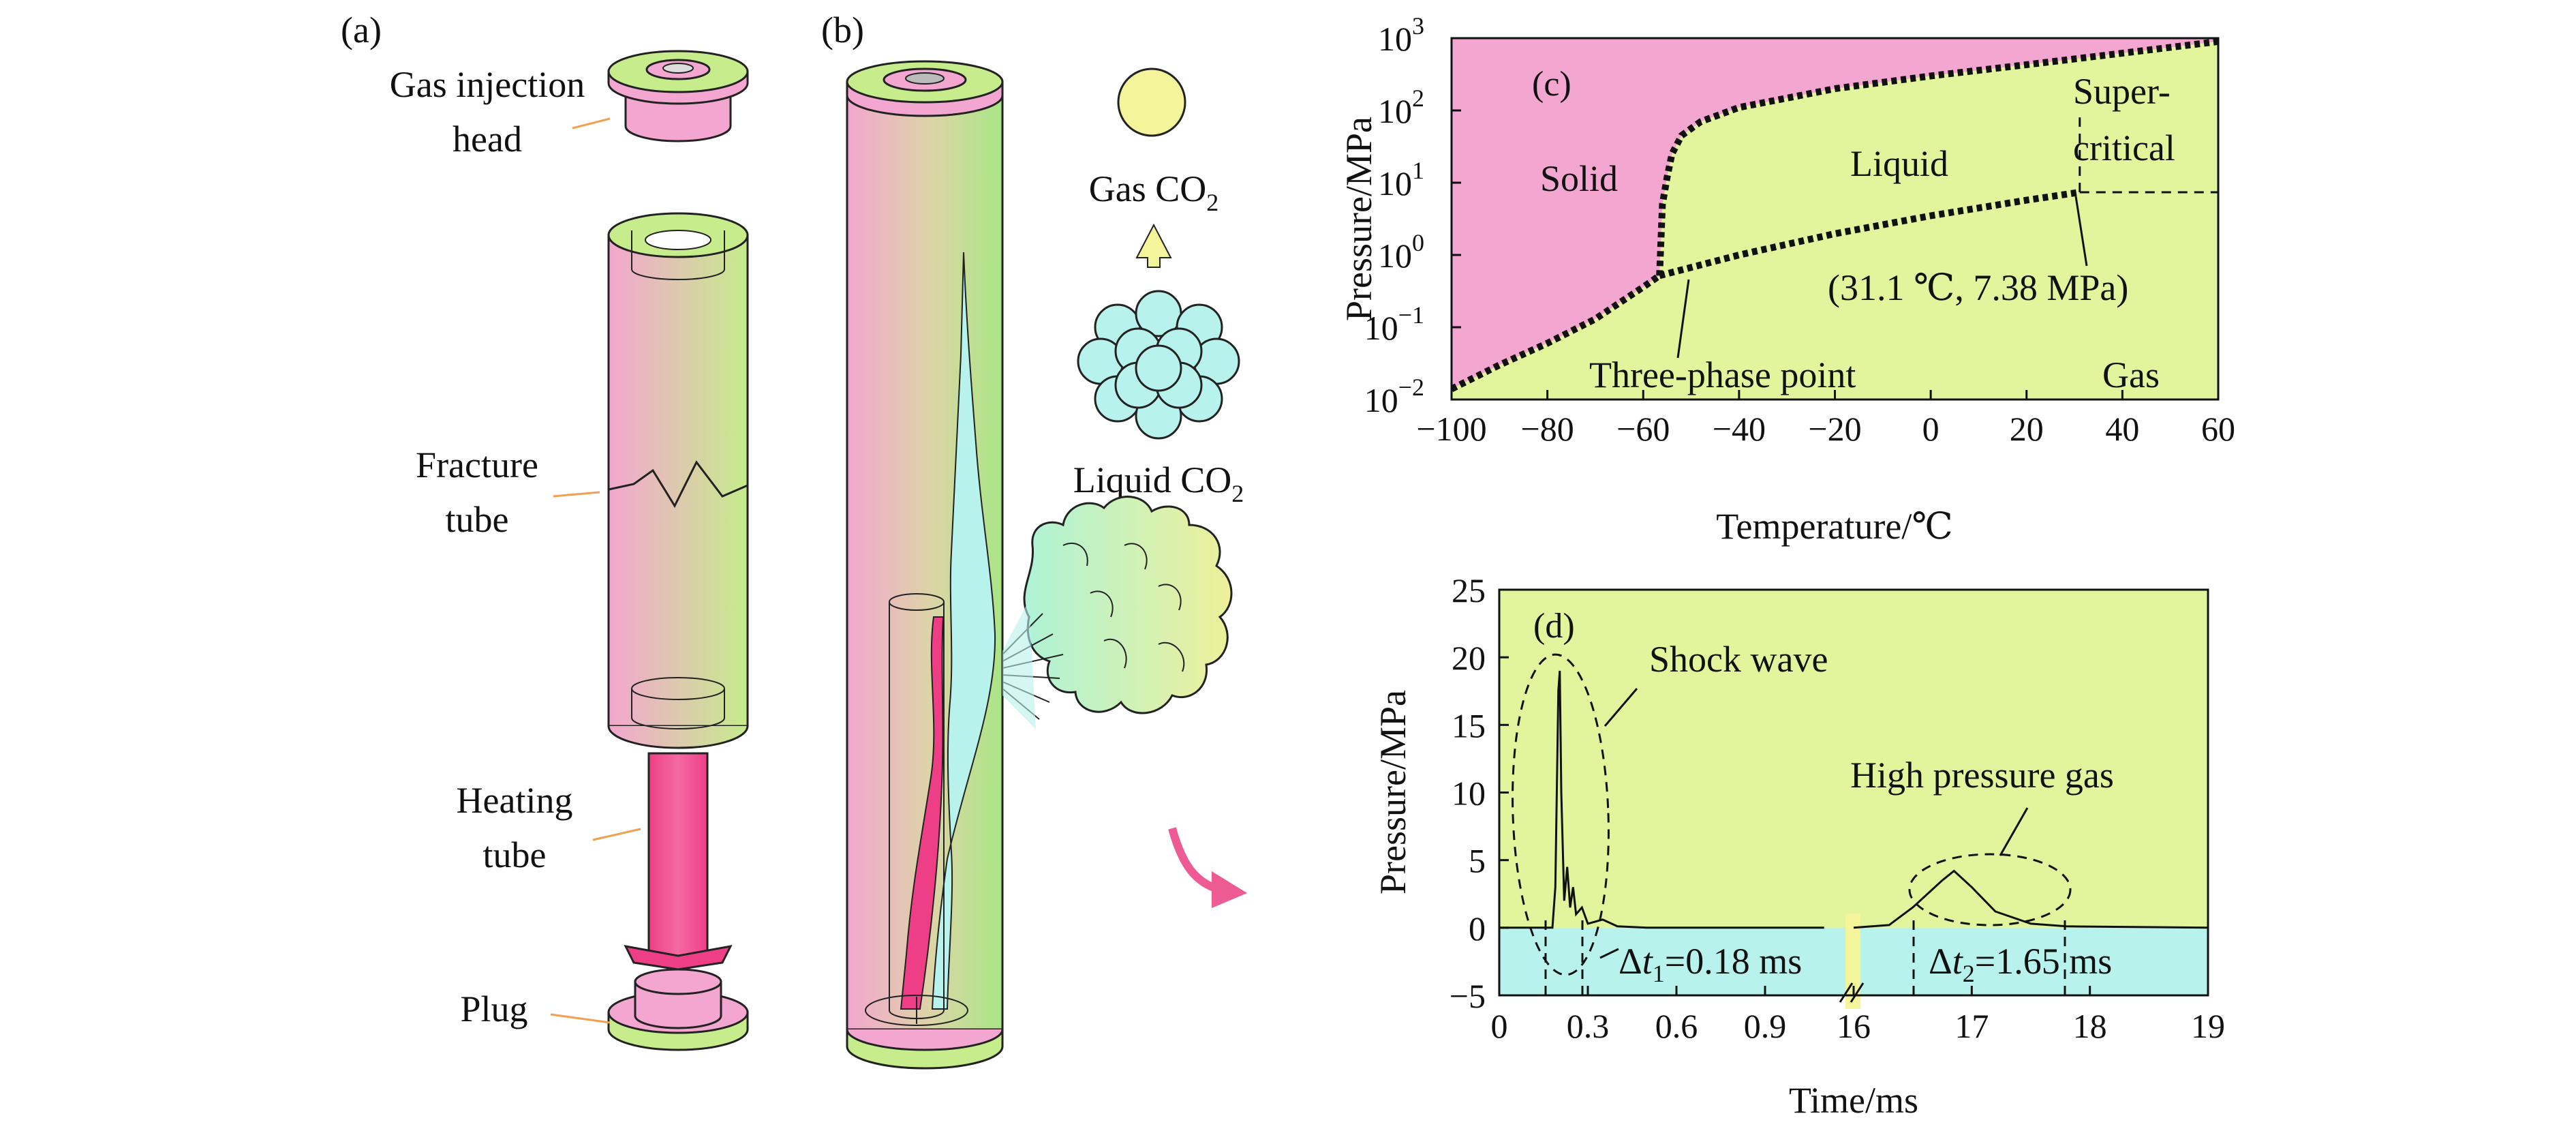 Image resolution: width=2576 pixels, height=1131 pixels. Describe the element at coordinates (616, 834) in the screenshot. I see `heating-leader` at that location.